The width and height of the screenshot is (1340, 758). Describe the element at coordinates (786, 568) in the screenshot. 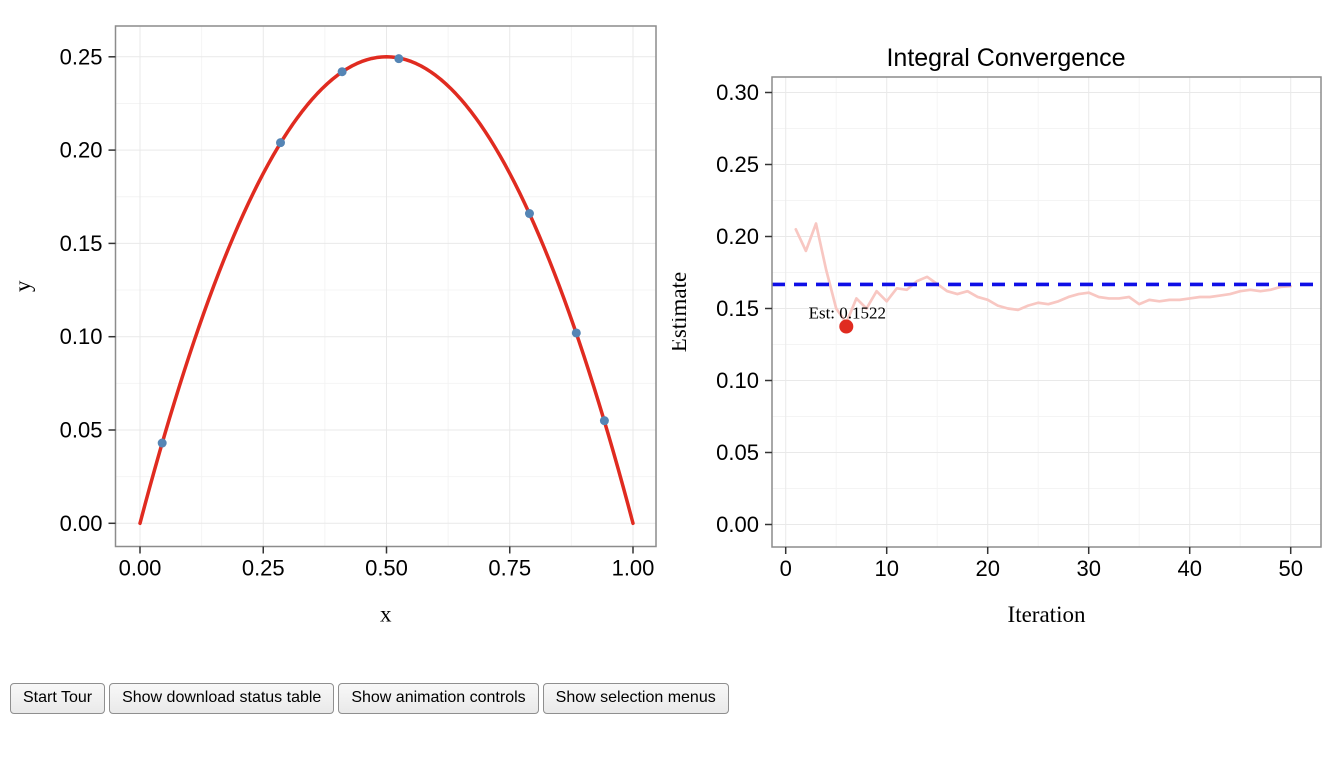

I see `x-tick-label: 0` at that location.